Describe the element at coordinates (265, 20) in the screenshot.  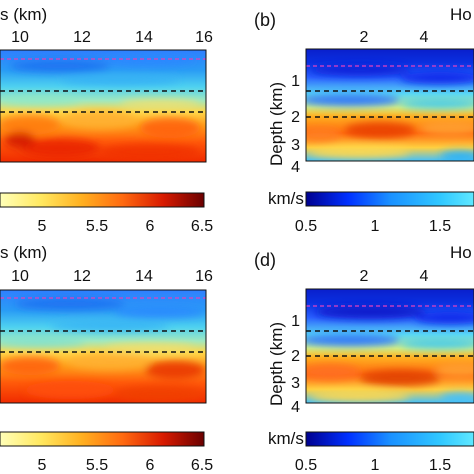
I see `panel-letter: (b)` at that location.